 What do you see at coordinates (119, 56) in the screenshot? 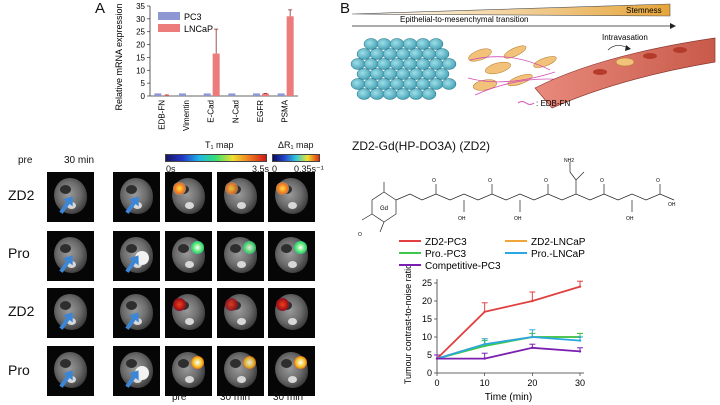
I see `y-axis-label: Relative mRNA expression` at bounding box center [119, 56].